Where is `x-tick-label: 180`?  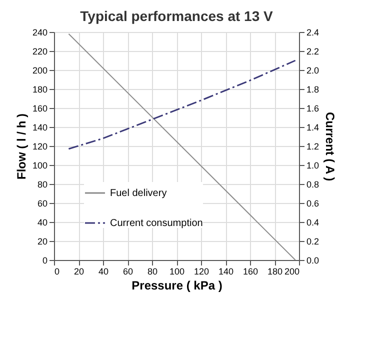
x-tick-label: 180 is located at coordinates (275, 271).